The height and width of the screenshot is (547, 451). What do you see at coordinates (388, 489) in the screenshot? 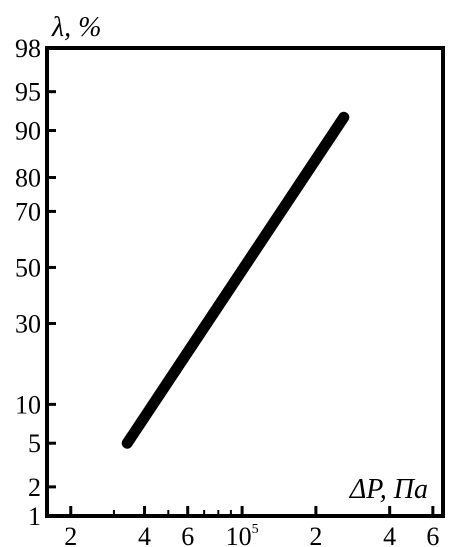
I see `x-axis-title: ΔP, Па` at bounding box center [388, 489].